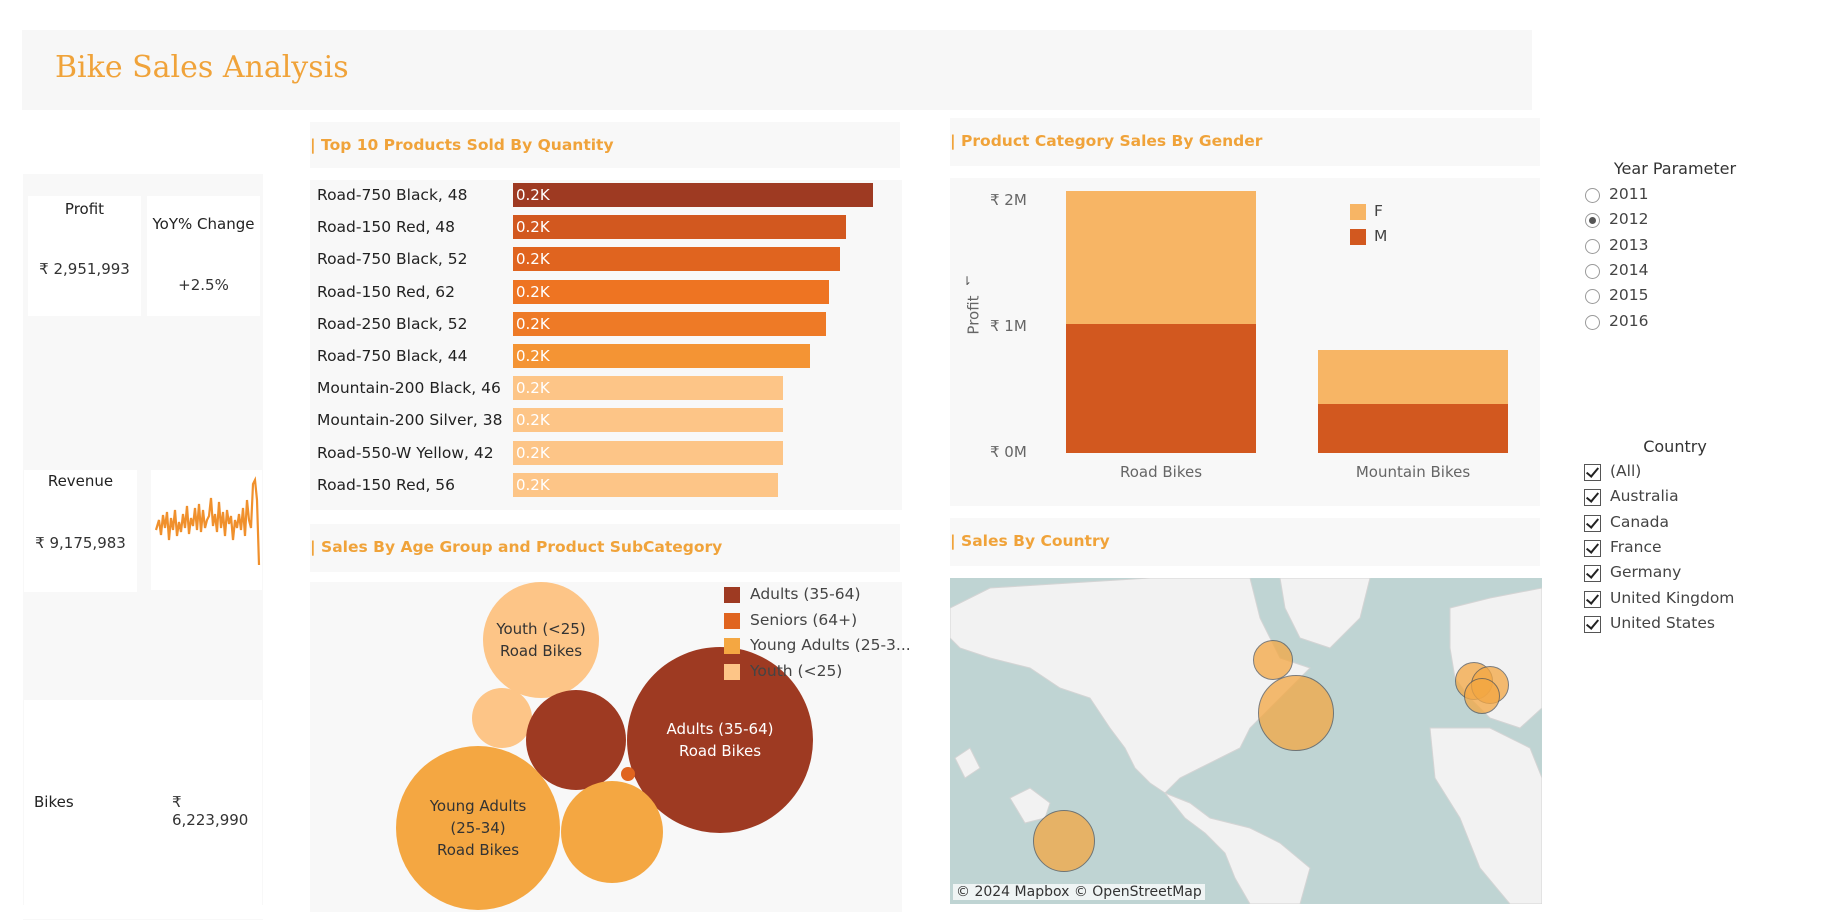 The image size is (1825, 920). I want to click on legend-swatch-f, so click(1358, 212).